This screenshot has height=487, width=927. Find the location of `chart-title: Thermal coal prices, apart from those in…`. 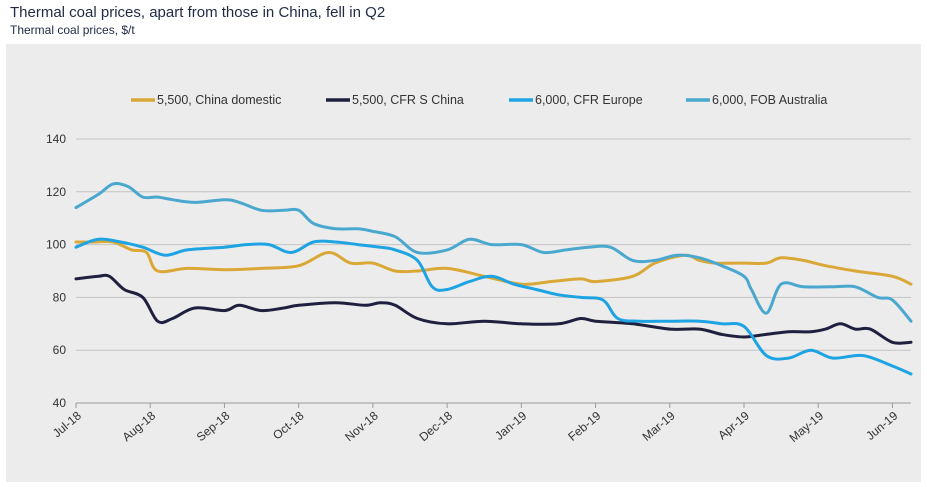

chart-title: Thermal coal prices, apart from those in… is located at coordinates (198, 12).